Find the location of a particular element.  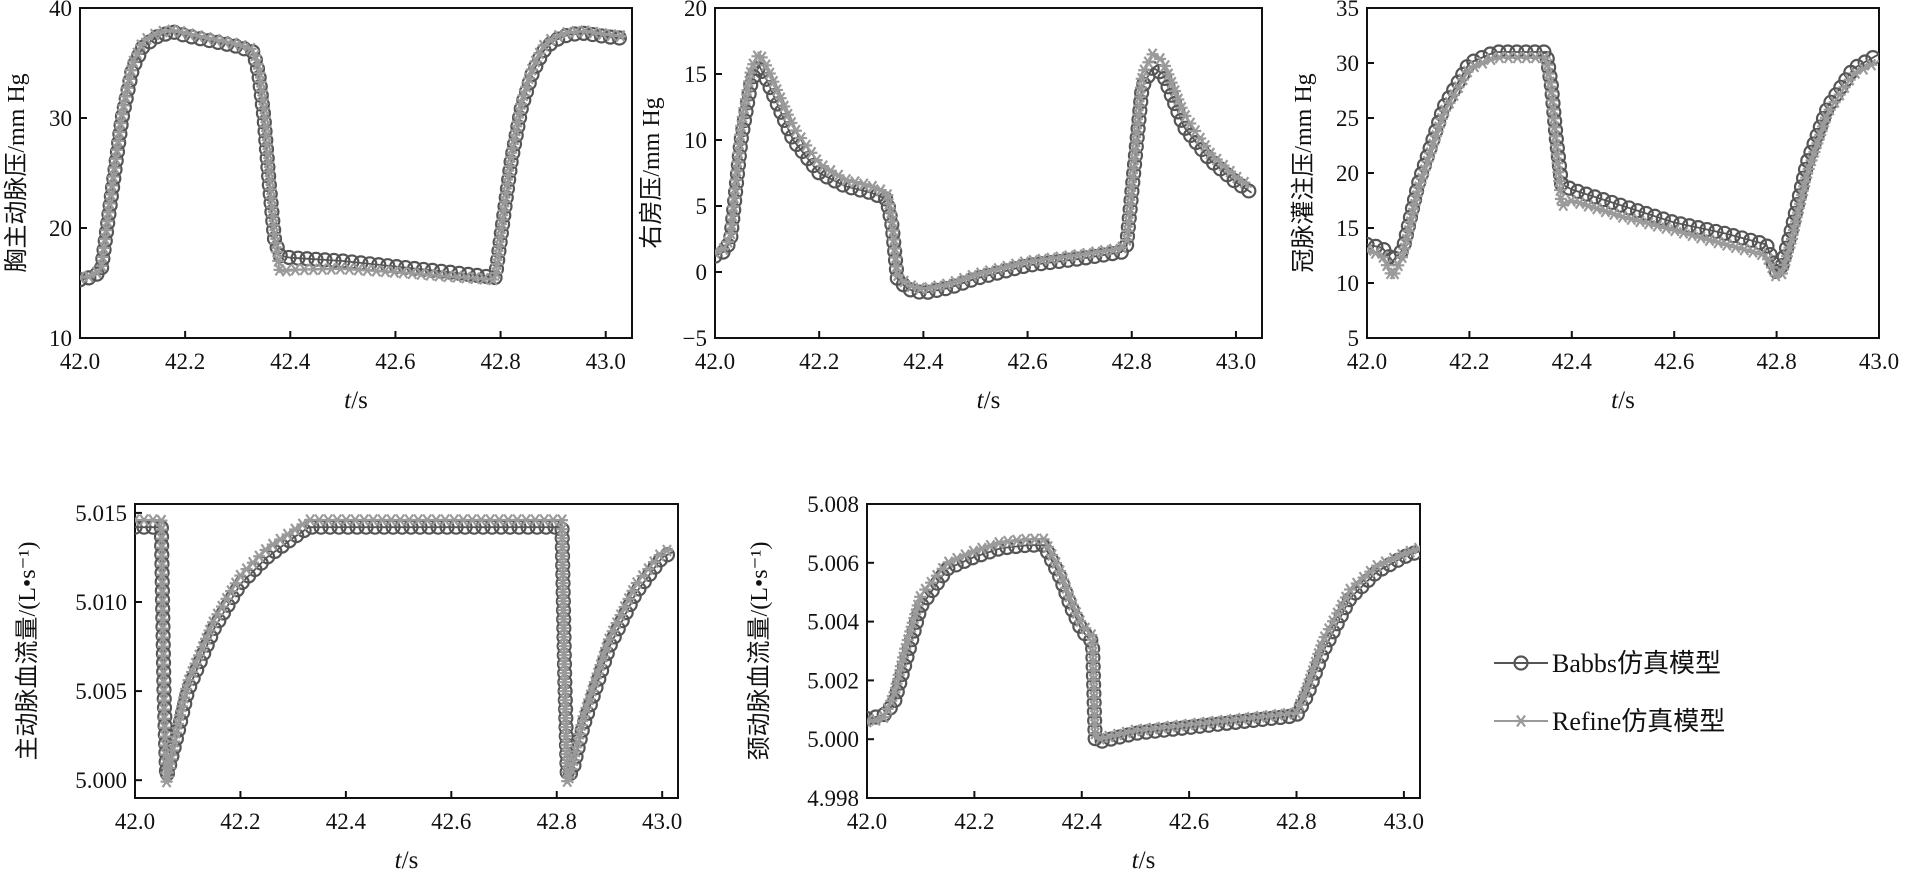

y-tick-label: 25 is located at coordinates (1347, 118).